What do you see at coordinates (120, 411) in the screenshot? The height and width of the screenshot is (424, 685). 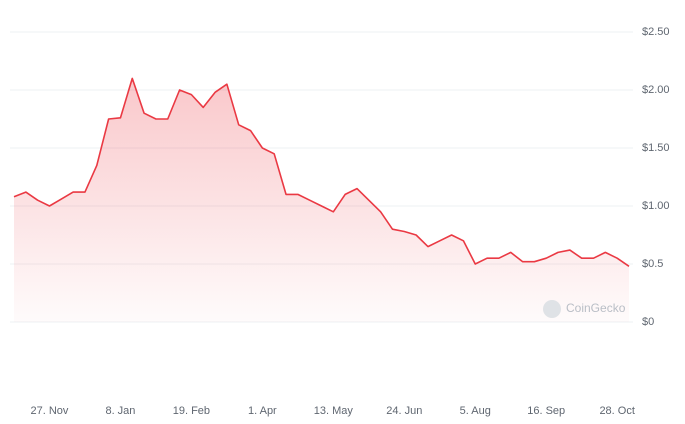 I see `x-tick-label: 8. Jan` at bounding box center [120, 411].